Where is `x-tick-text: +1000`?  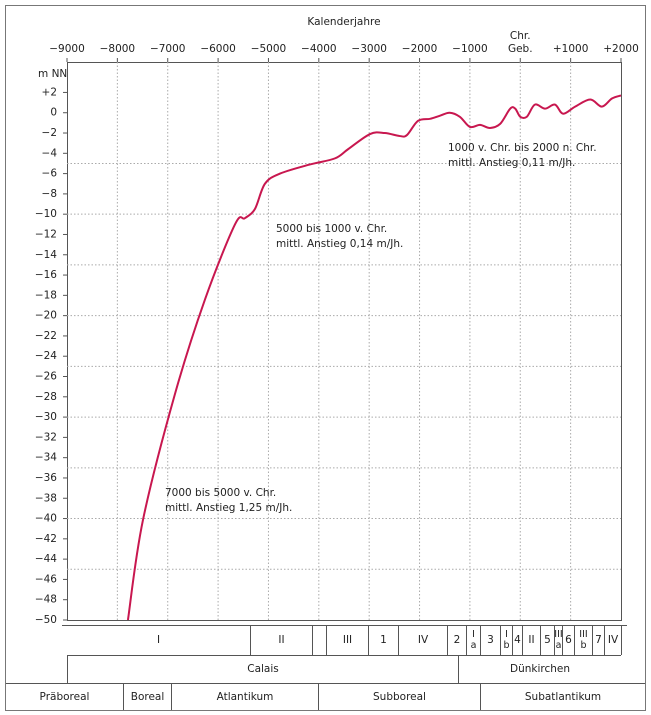
x-tick-text: +1000 is located at coordinates (570, 49).